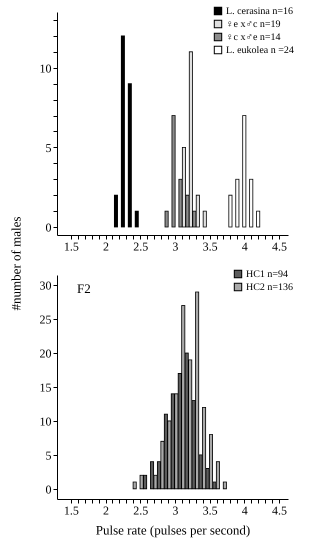  Describe the element at coordinates (260, 50) in the screenshot. I see `legend-label: L. eukolea n =24` at that location.